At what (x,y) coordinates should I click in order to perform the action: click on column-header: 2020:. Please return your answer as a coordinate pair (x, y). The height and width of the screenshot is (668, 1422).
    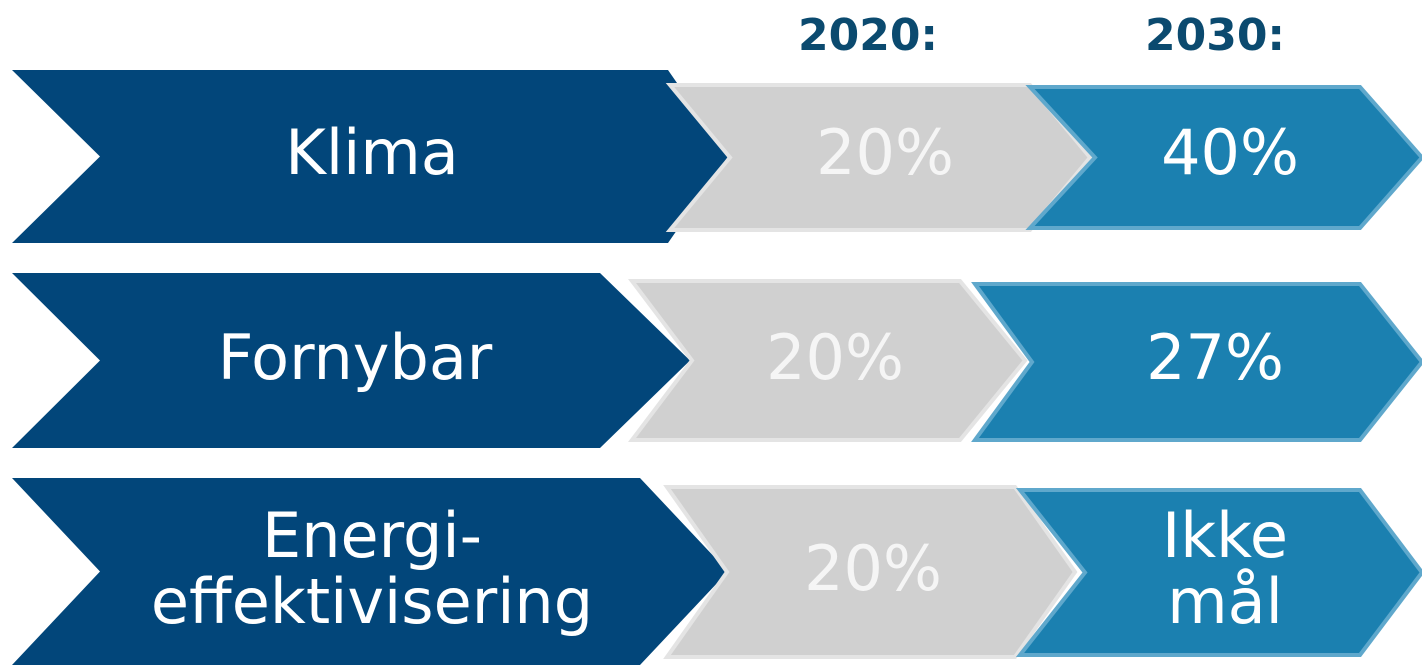
    Looking at the image, I should click on (868, 35).